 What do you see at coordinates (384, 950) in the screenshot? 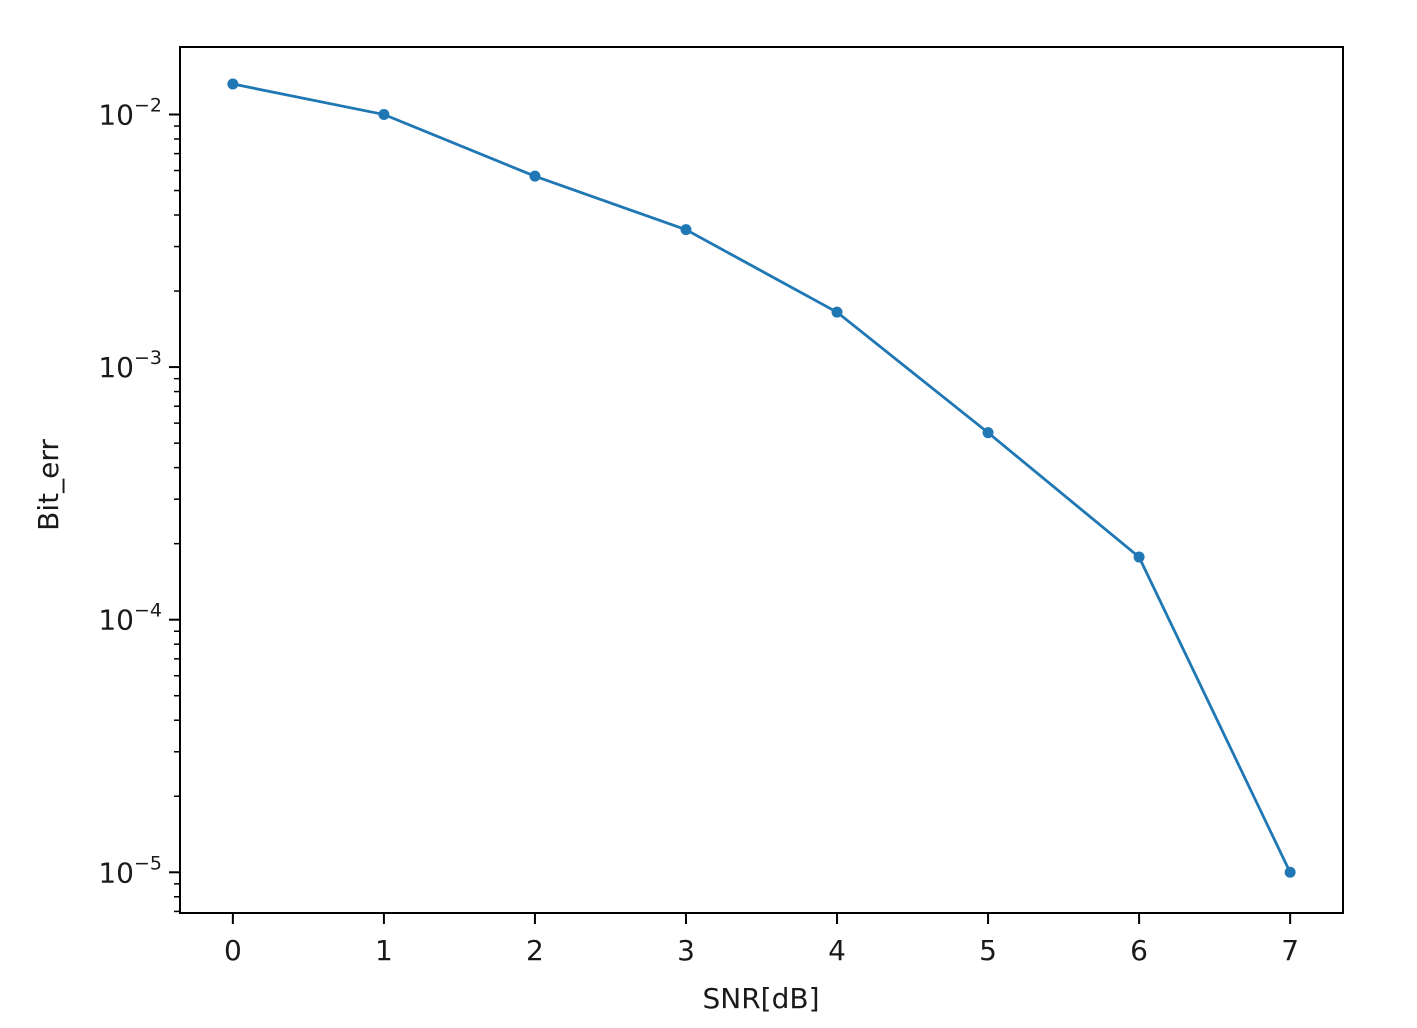
I see `x-tick-label: 1` at bounding box center [384, 950].